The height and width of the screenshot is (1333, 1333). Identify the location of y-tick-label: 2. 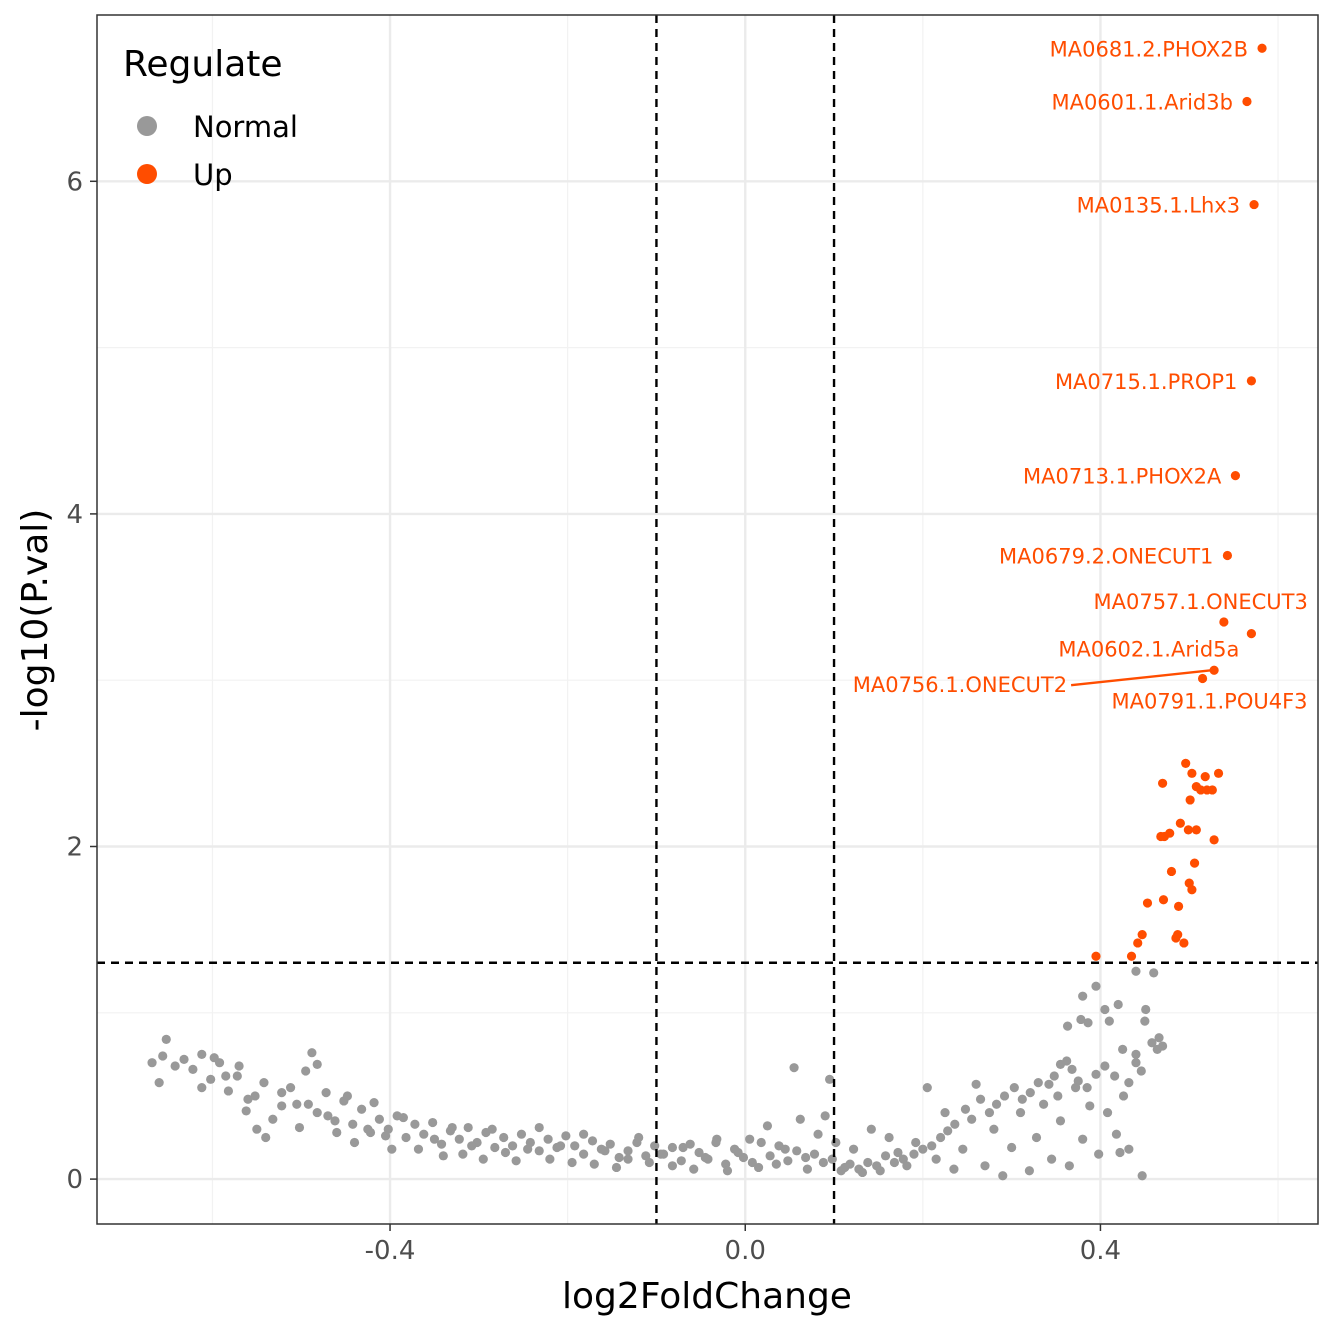
(74, 847).